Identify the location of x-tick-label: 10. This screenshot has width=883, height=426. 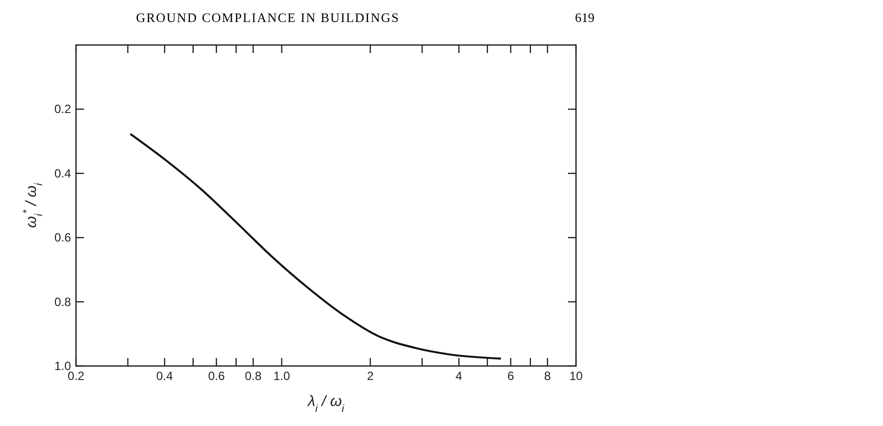
(576, 376).